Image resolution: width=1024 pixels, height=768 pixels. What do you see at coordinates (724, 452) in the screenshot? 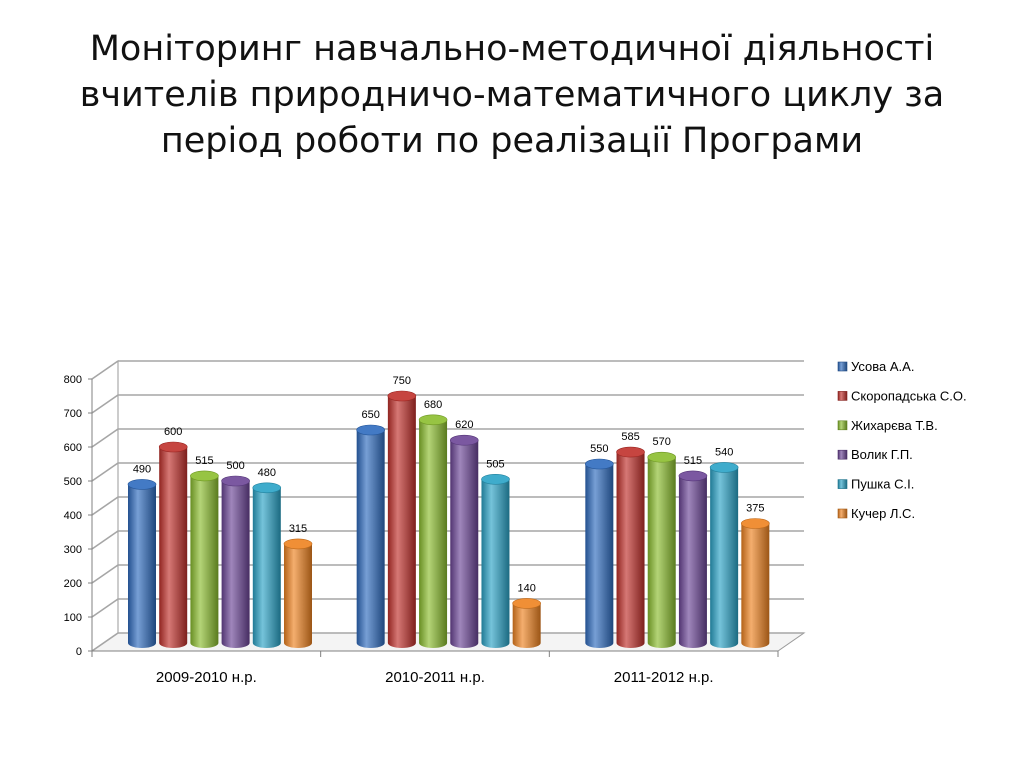
I see `data-label: 540` at bounding box center [724, 452].